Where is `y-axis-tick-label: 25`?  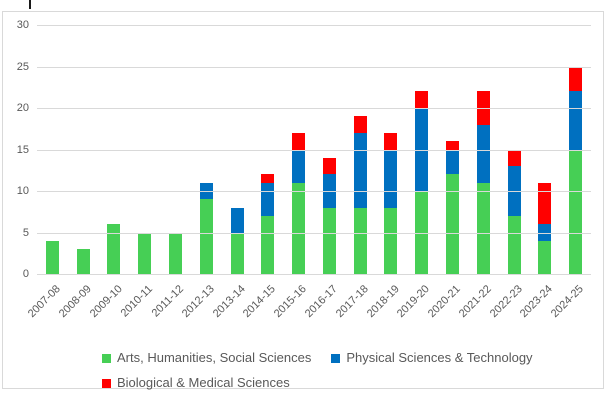
y-axis-tick-label: 25 is located at coordinates (22, 66).